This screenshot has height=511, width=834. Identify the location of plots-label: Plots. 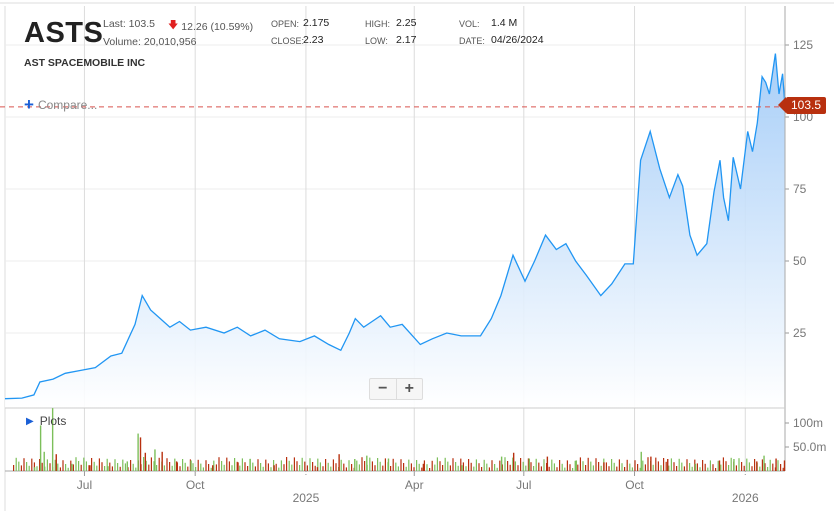
(53, 421).